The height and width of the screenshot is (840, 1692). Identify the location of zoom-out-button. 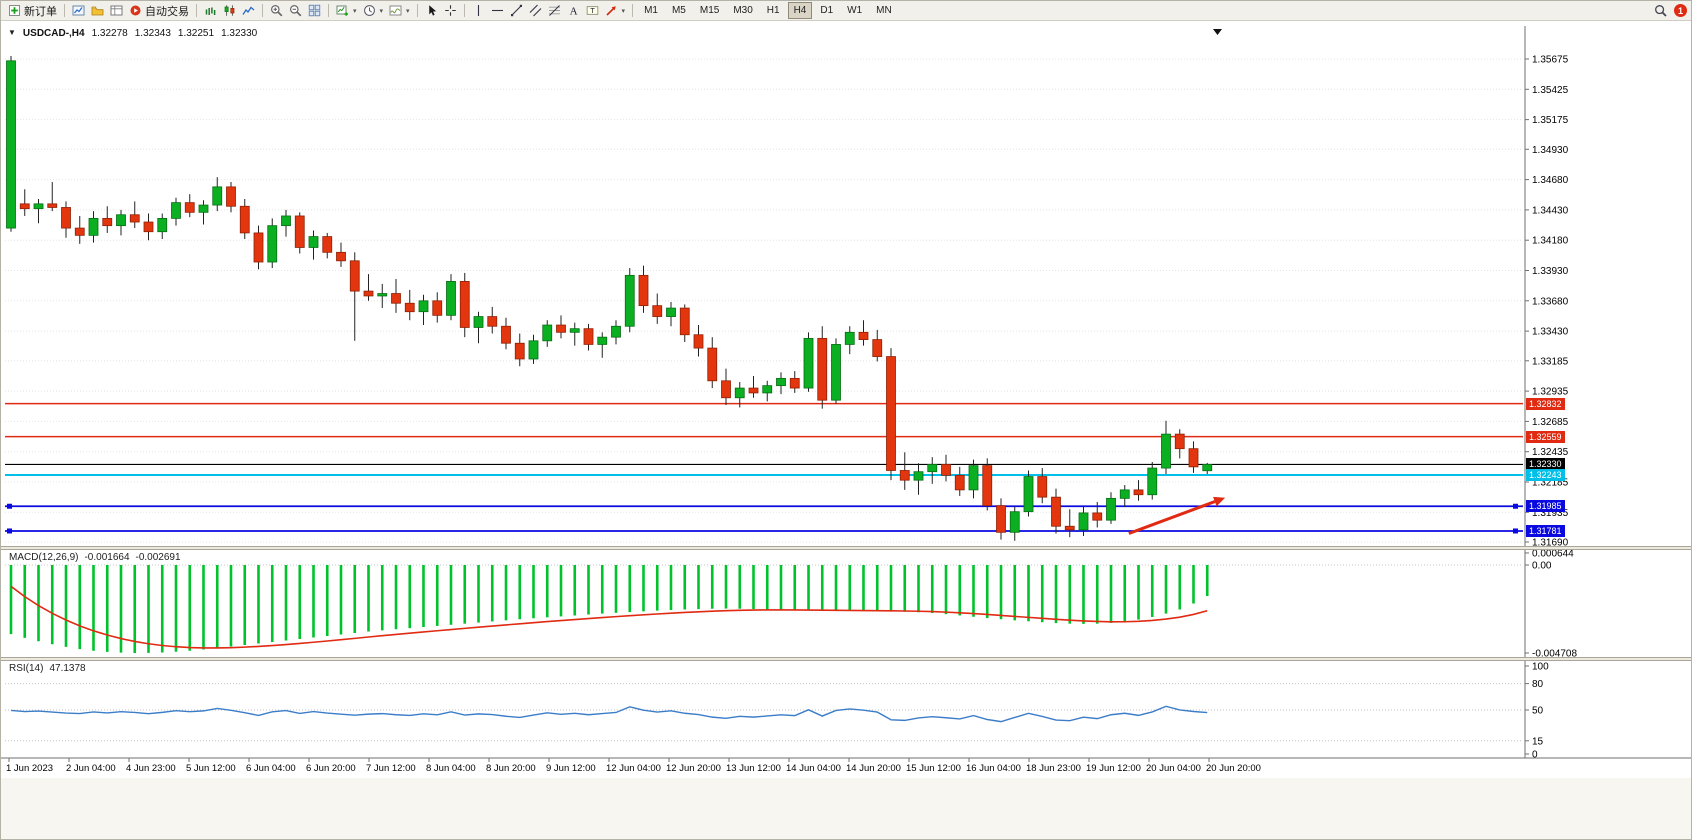
(295, 10).